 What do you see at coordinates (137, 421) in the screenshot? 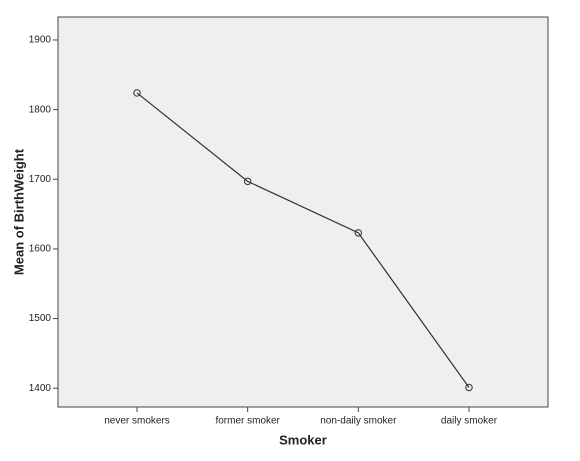
I see `x-tick-label: never smokers` at bounding box center [137, 421].